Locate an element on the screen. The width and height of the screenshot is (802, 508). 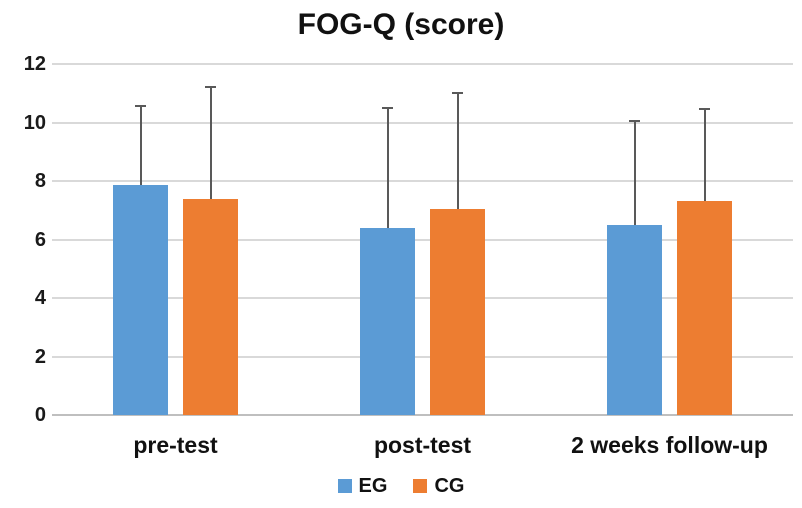
legend-swatch-EG is located at coordinates (344, 486).